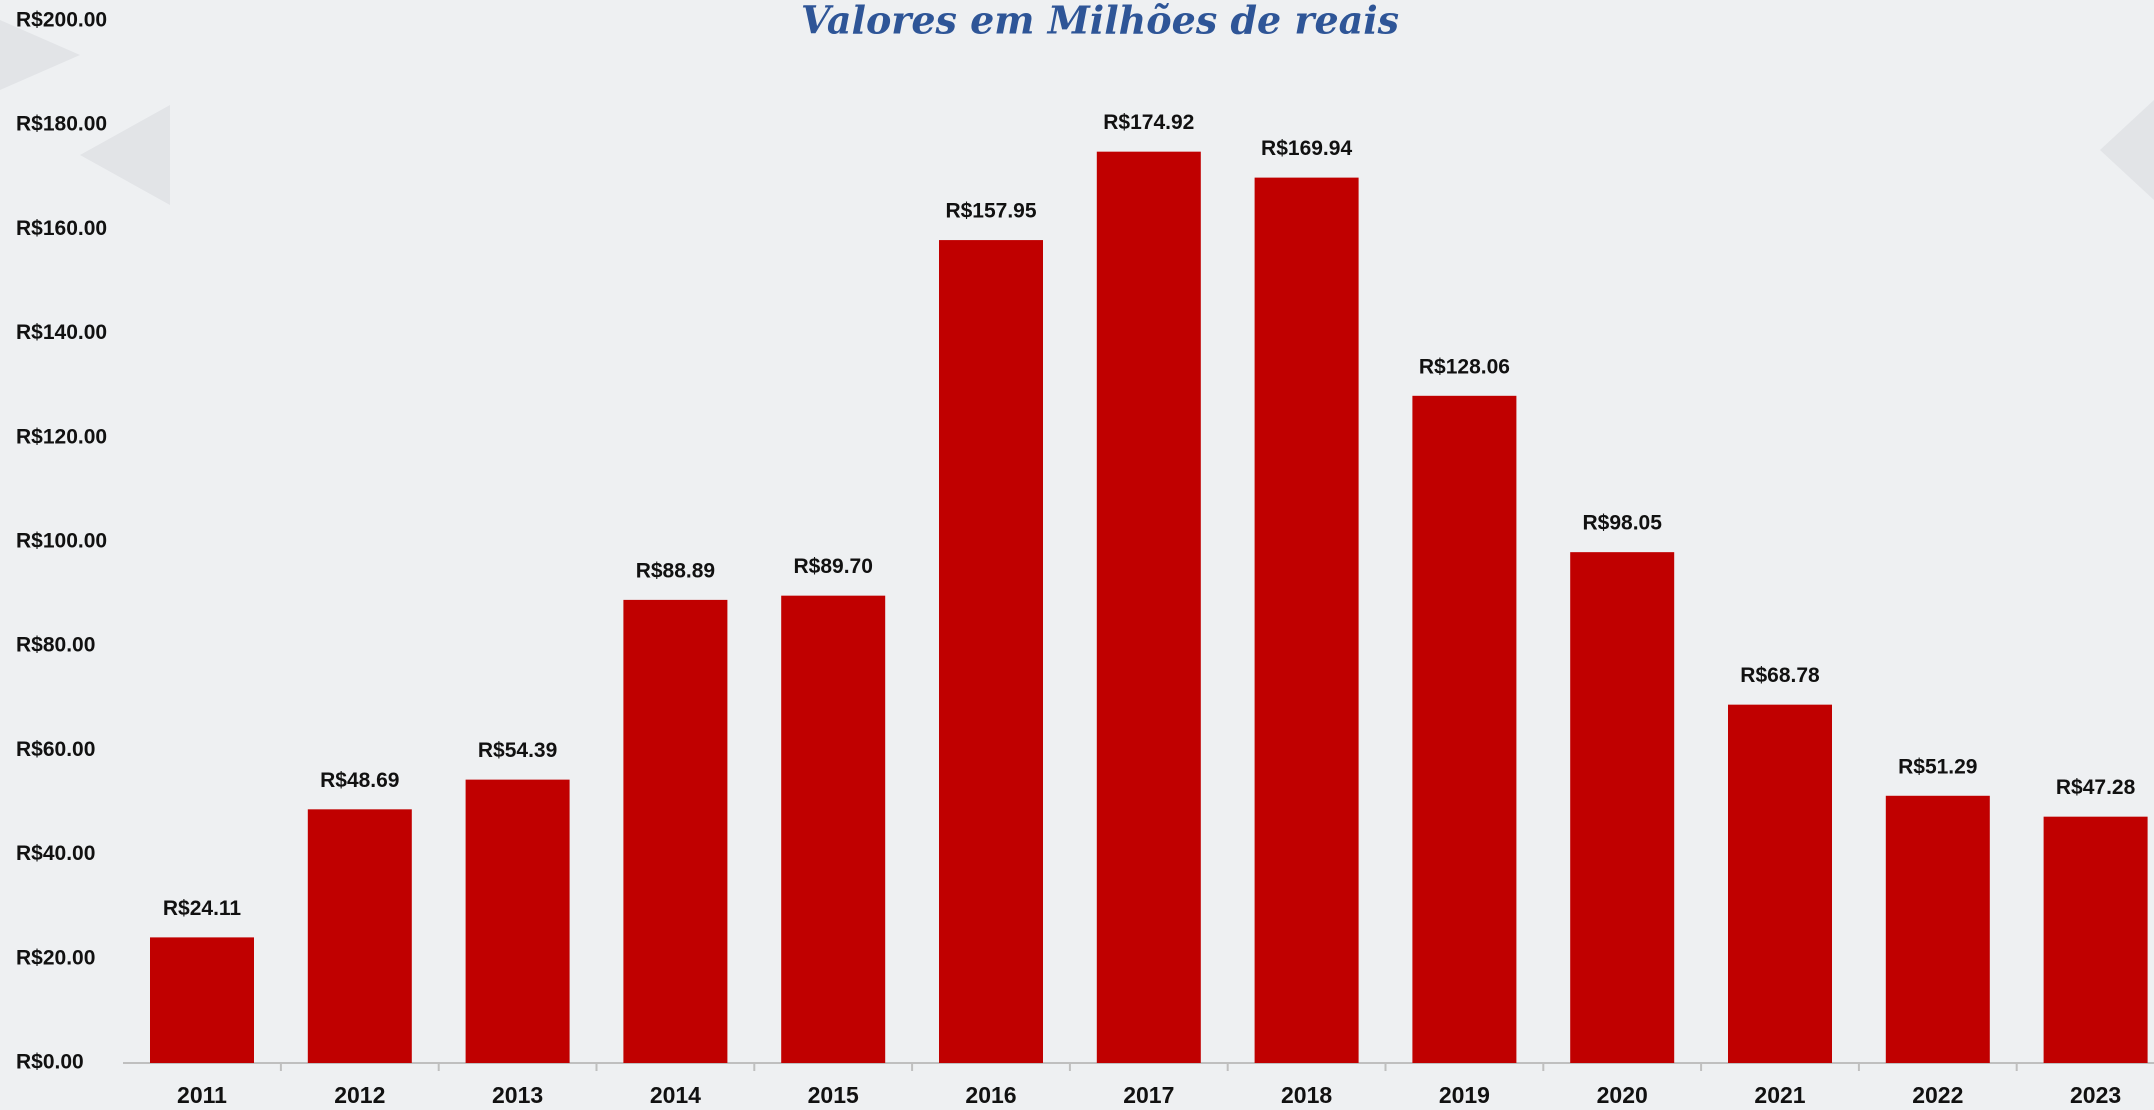 The image size is (2154, 1110). I want to click on x-tick-label: 2017, so click(1148, 1095).